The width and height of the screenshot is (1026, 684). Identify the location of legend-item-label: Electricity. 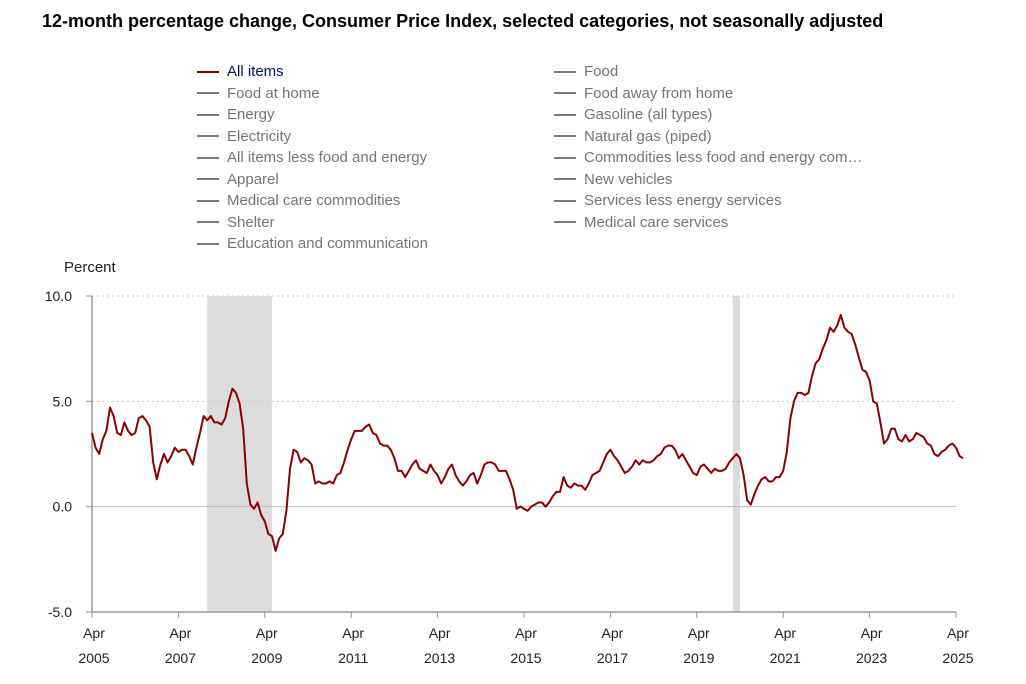
(259, 136).